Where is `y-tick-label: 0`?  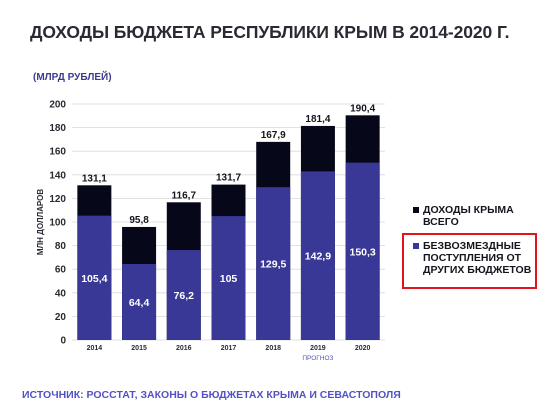
y-tick-label: 0 is located at coordinates (63, 341).